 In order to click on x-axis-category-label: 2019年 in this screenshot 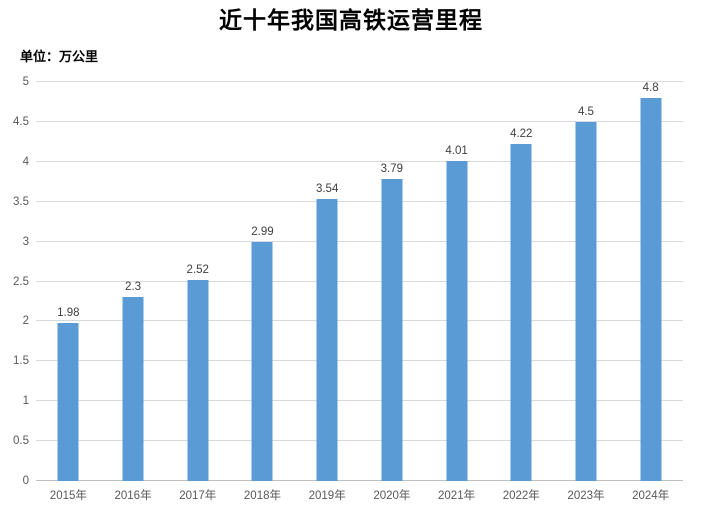, I will do `click(327, 496)`.